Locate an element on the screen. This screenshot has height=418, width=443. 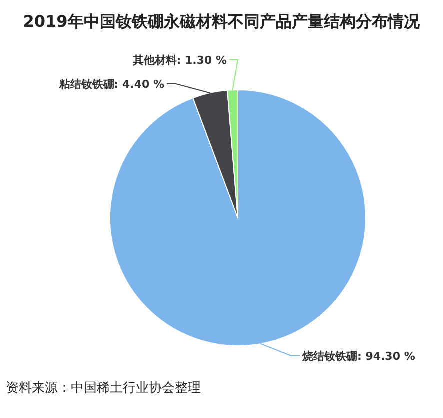
slice-label: 其他材料: 1.30 % is located at coordinates (179, 60).